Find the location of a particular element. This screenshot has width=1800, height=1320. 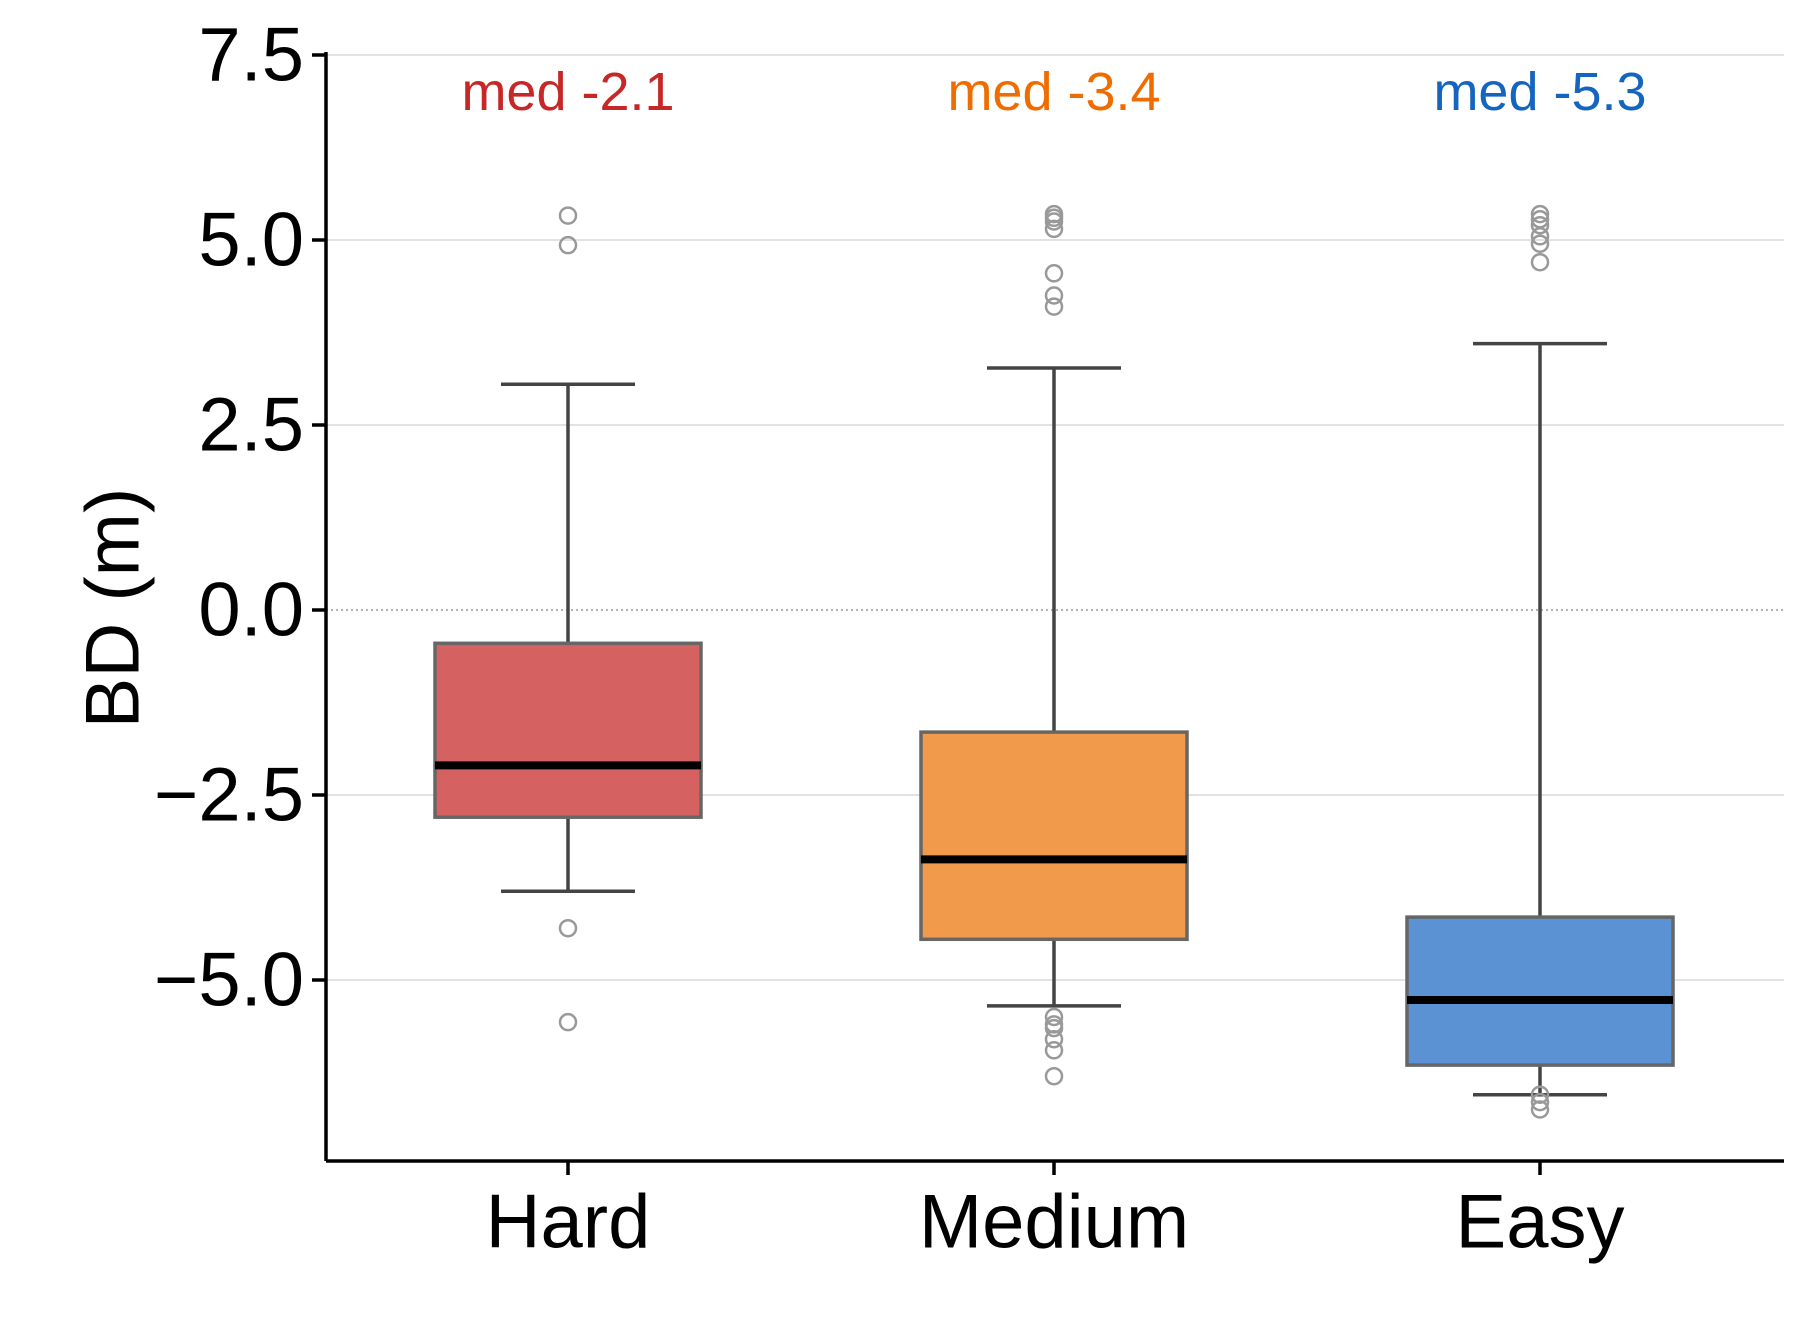

median-annotation: med -3.4 is located at coordinates (1053, 92).